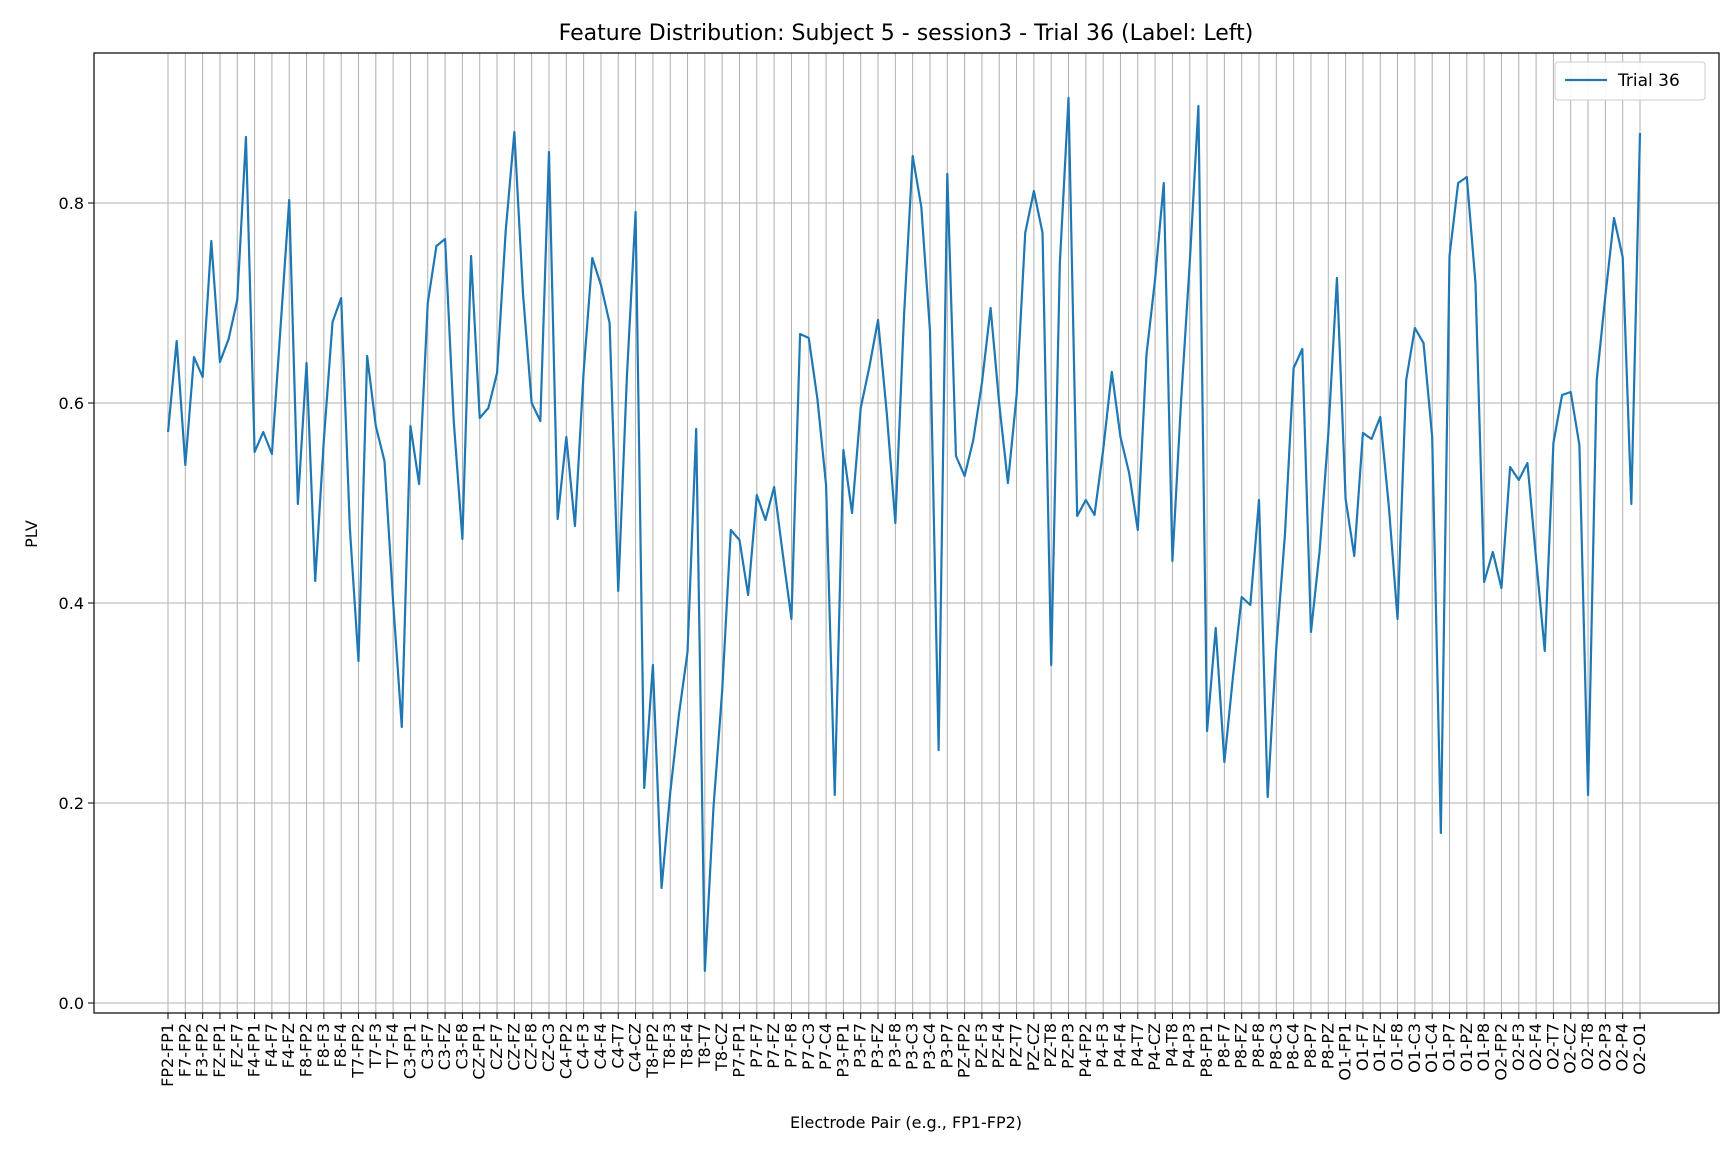 The width and height of the screenshot is (1728, 1152). What do you see at coordinates (531, 1046) in the screenshot?
I see `x-tick-label: CZ-F8` at bounding box center [531, 1046].